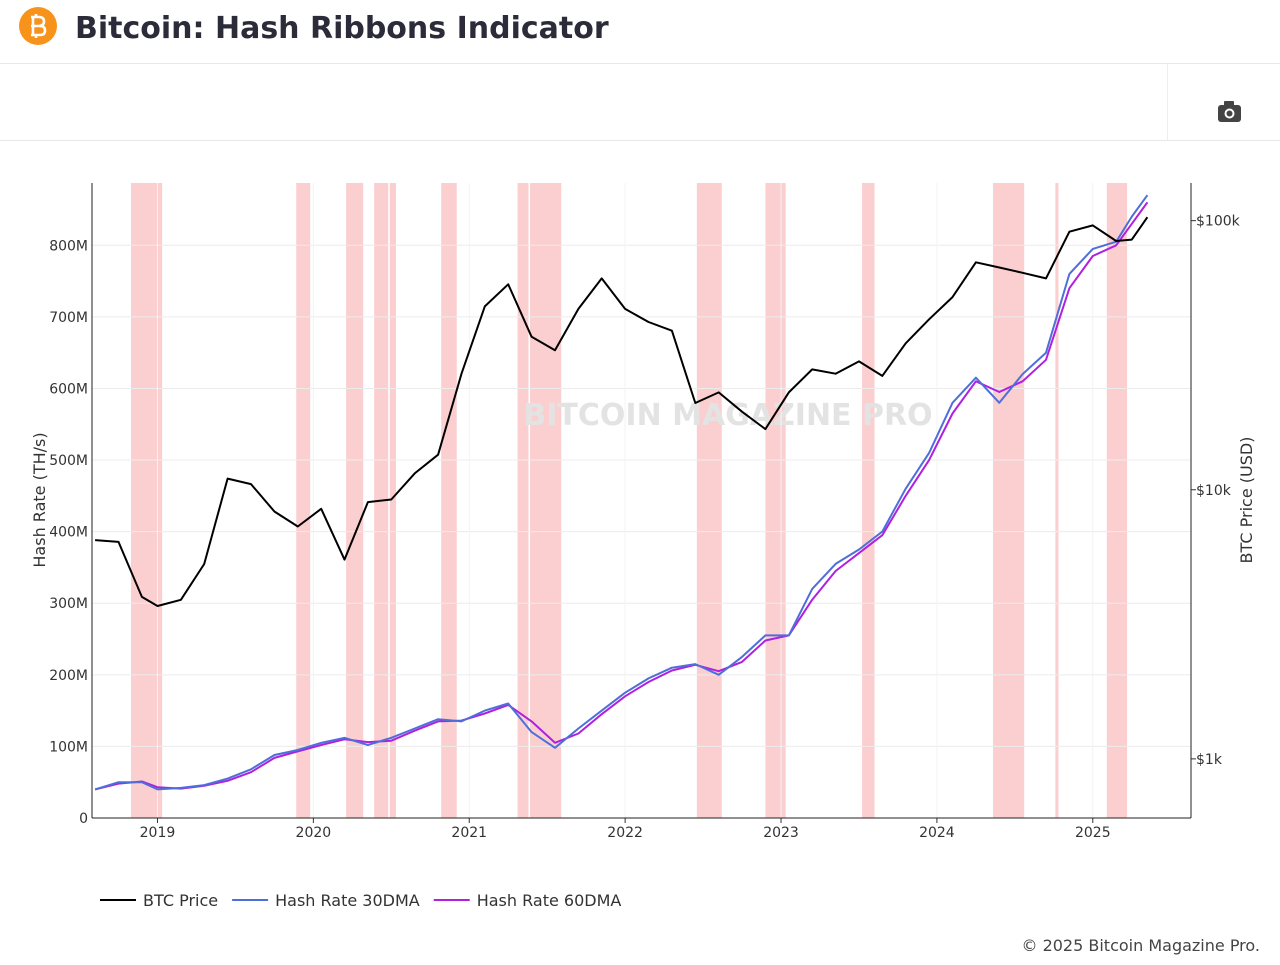  Describe the element at coordinates (937, 833) in the screenshot. I see `x-tick-label: 2024` at that location.